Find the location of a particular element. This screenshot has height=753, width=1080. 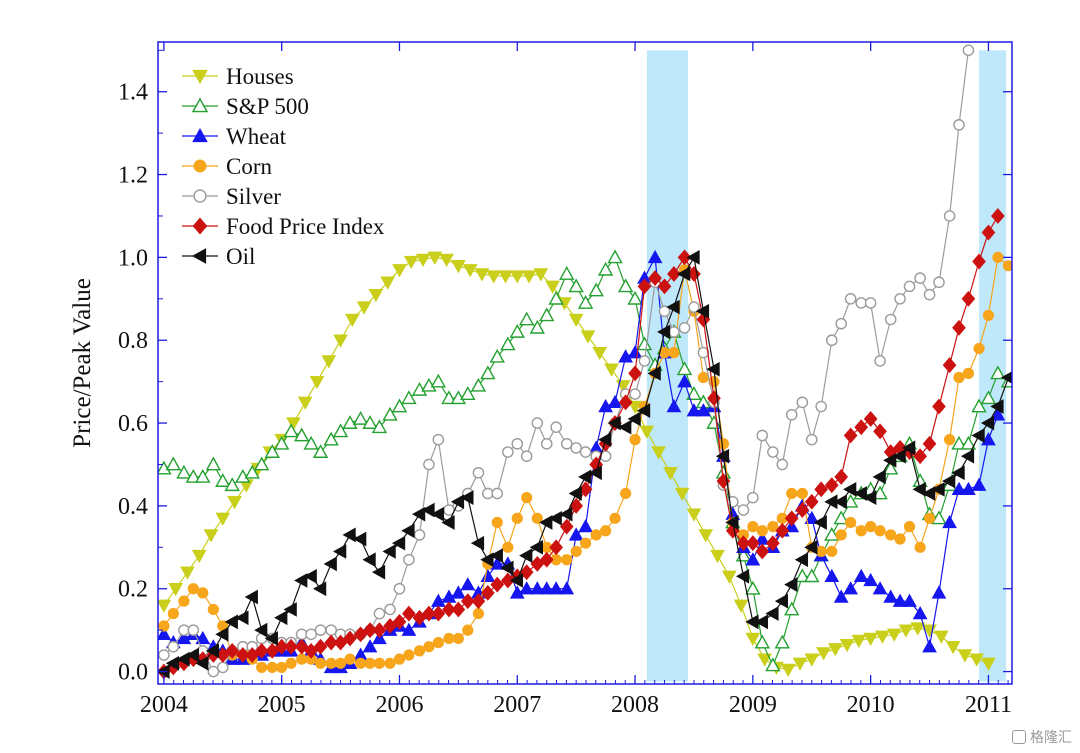

y-tick-label: 1.4 is located at coordinates (133, 93).